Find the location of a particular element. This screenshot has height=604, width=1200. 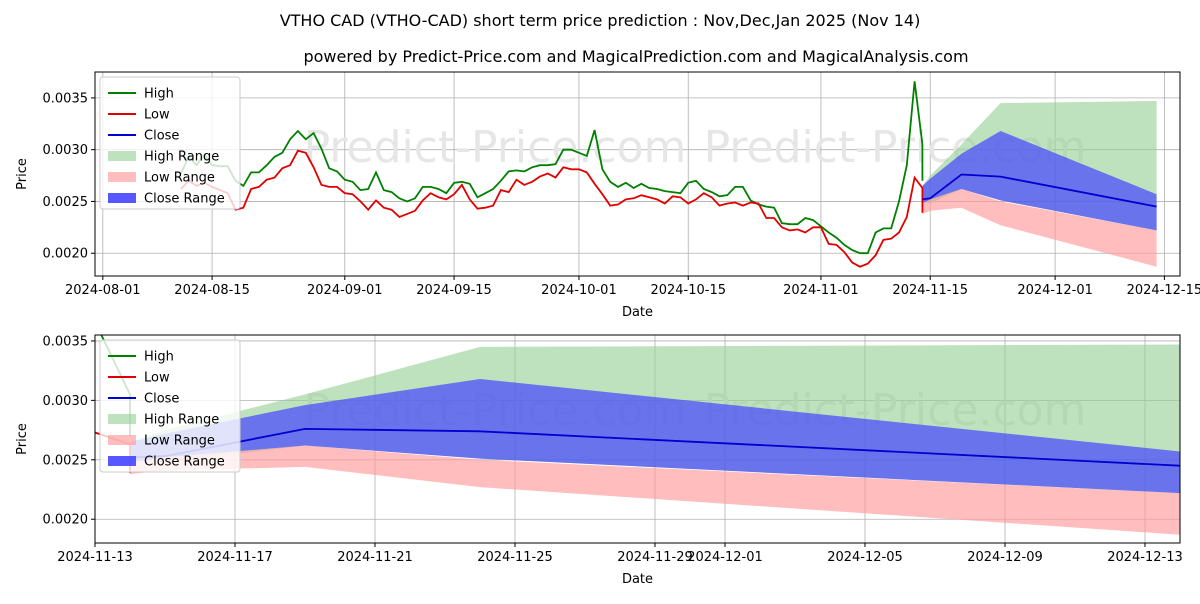

x-tick-label: 2024-11-29 is located at coordinates (655, 557).